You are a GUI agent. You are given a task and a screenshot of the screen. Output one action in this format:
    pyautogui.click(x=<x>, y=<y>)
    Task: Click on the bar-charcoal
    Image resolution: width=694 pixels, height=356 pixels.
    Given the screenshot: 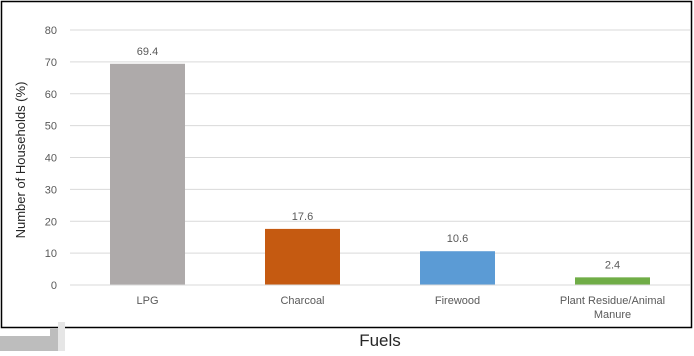 What is the action you would take?
    pyautogui.click(x=302, y=256)
    